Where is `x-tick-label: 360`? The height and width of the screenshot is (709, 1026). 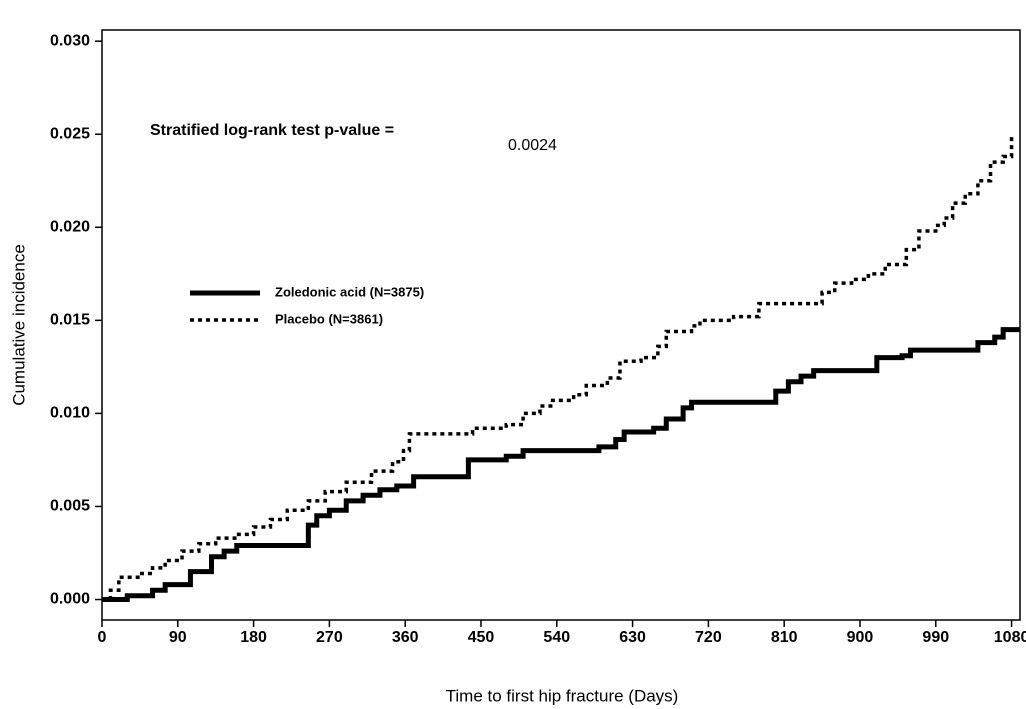 x-tick-label: 360 is located at coordinates (405, 637).